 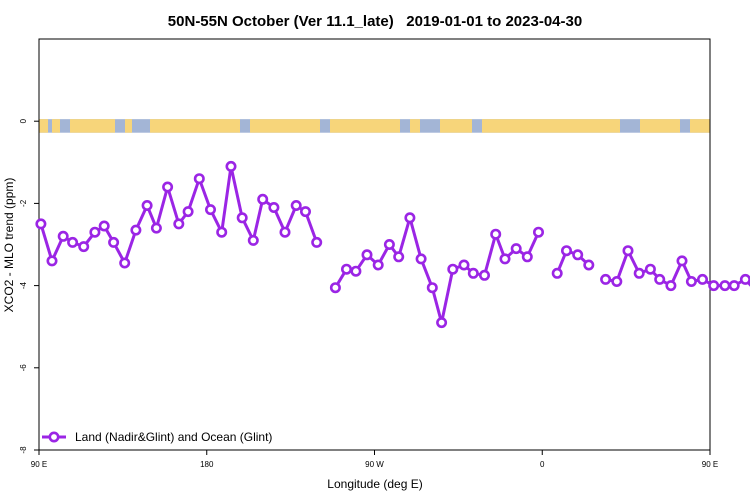 I want to click on y-tick-label: -6, so click(x=23, y=368).